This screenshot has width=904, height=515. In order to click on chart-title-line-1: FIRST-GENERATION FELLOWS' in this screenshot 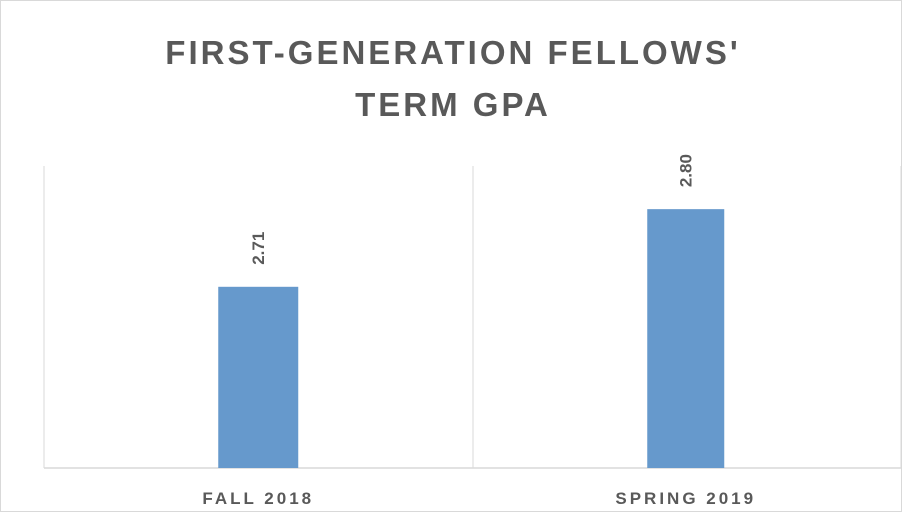, I will do `click(453, 52)`.